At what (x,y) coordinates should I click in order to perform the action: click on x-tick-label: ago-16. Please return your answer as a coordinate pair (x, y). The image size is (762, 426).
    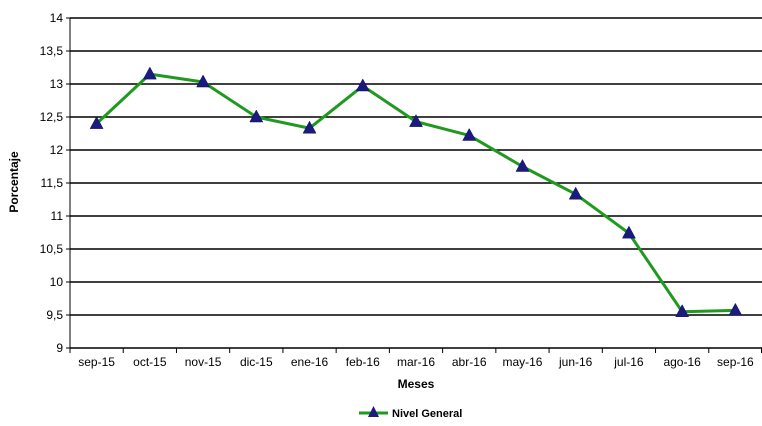
    Looking at the image, I should click on (682, 362).